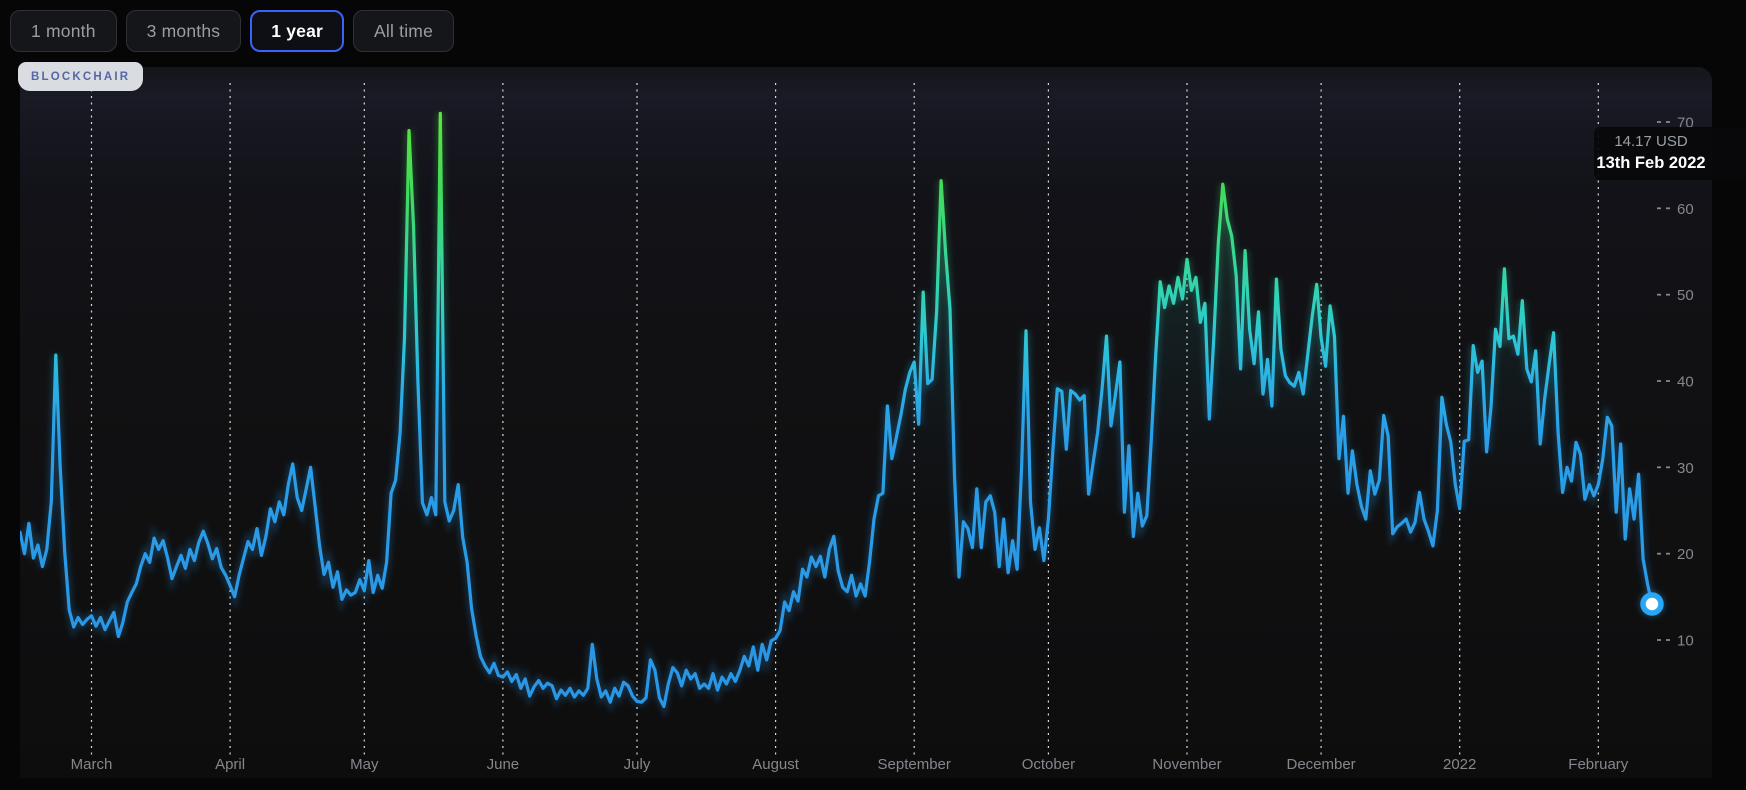  Describe the element at coordinates (1459, 764) in the screenshot. I see `svg-text: 2022` at that location.